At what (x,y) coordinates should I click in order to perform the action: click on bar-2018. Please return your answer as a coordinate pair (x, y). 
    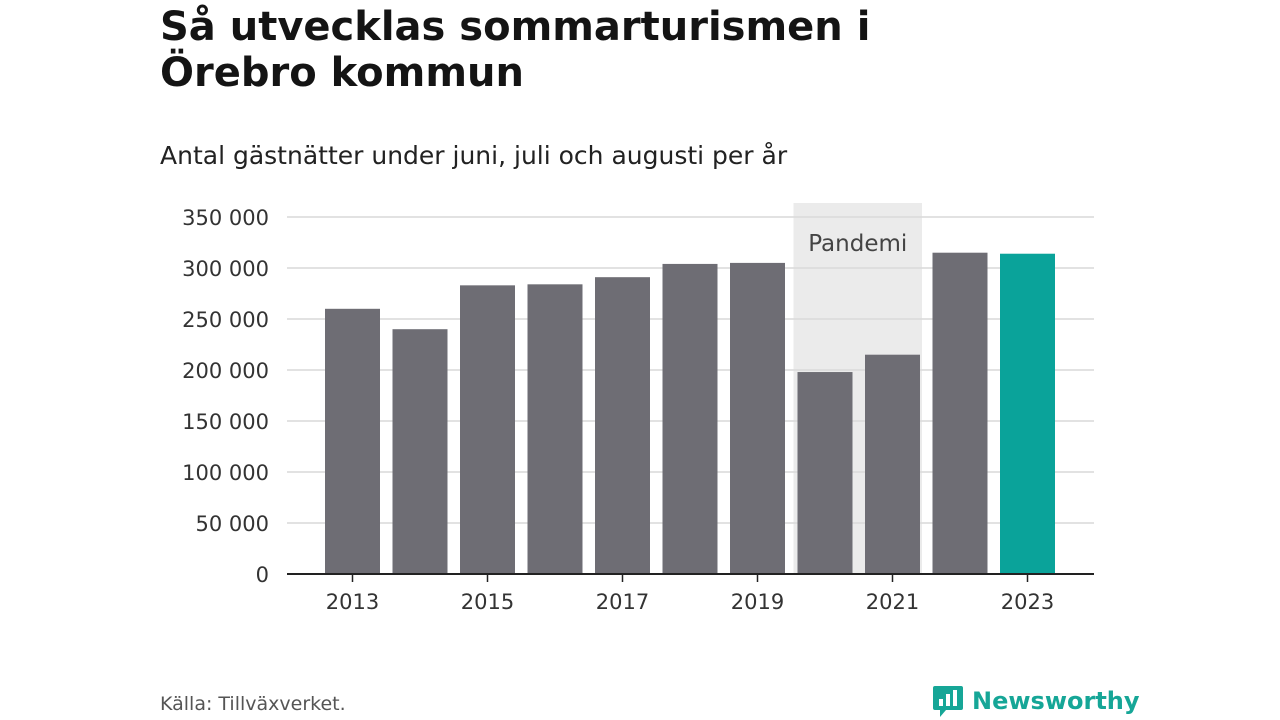
    Looking at the image, I should click on (690, 418).